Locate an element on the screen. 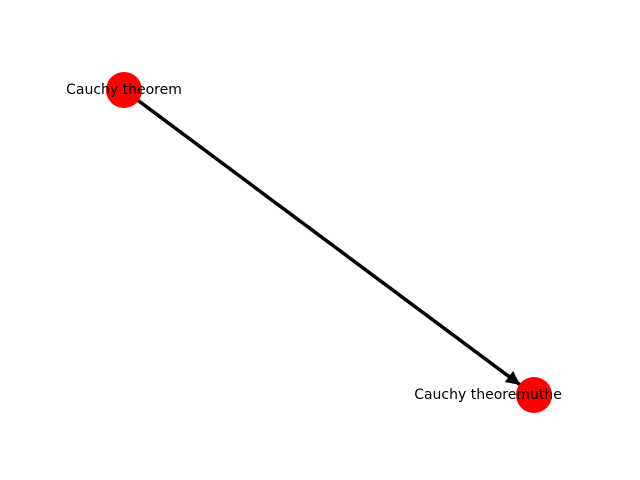 The width and height of the screenshot is (640, 480). node-source is located at coordinates (124, 90).